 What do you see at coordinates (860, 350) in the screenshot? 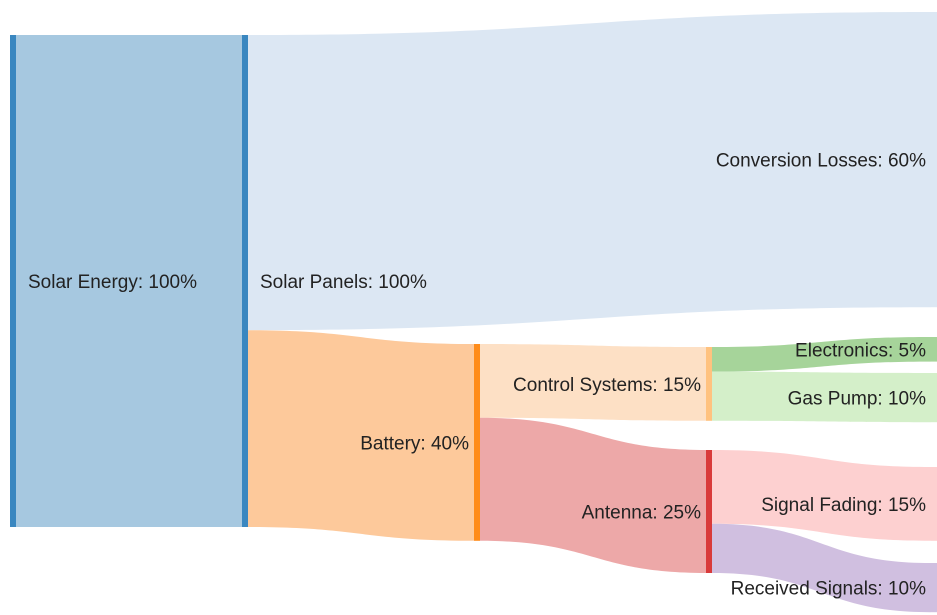
I see `node-label: Electronics: 5%` at bounding box center [860, 350].